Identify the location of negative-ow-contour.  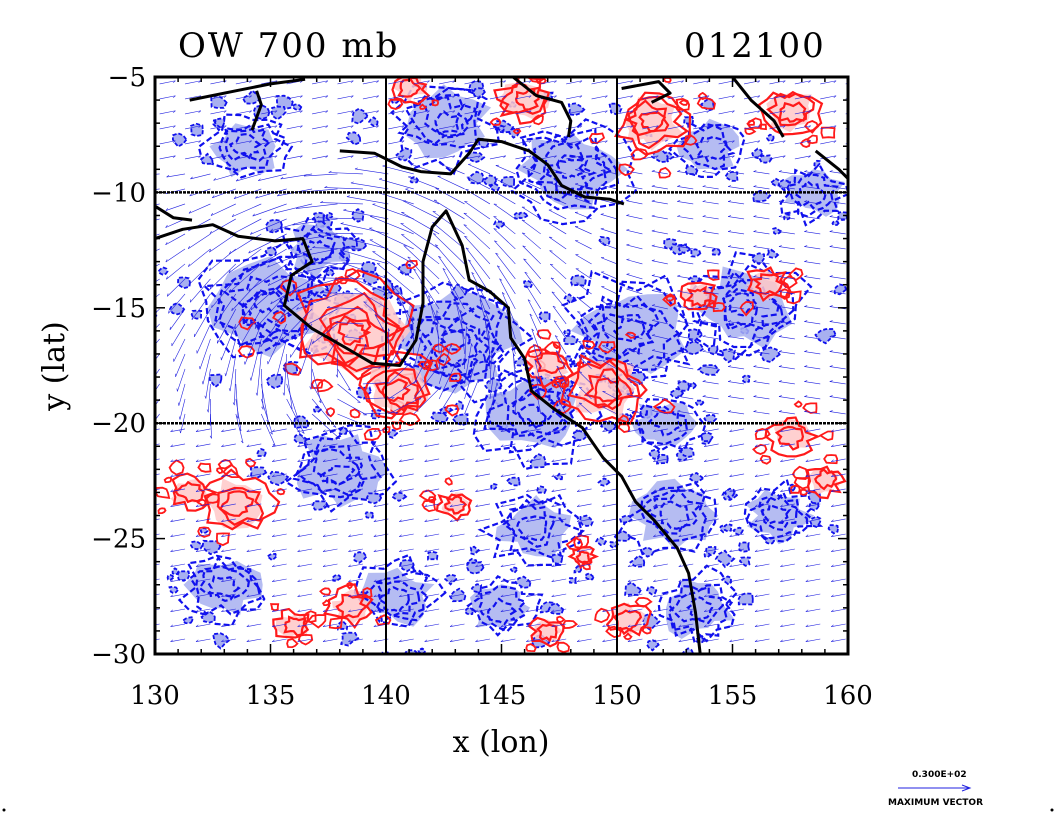
(504, 605).